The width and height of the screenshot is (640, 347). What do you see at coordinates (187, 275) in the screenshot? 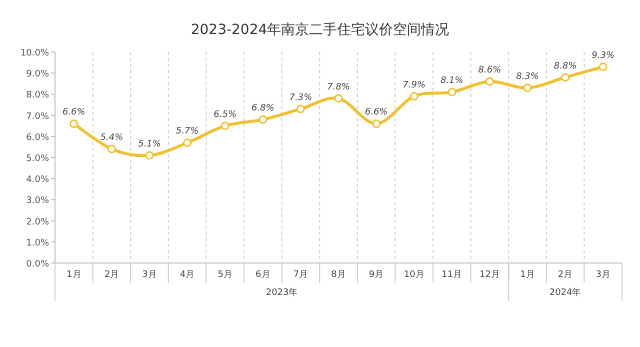
I see `x-tick-label: 4月` at bounding box center [187, 275].